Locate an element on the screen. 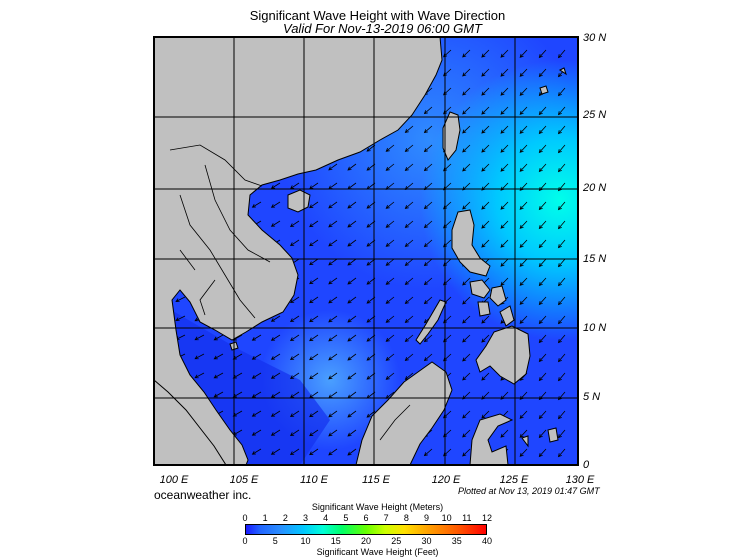 Image resolution: width=755 pixels, height=560 pixels. lon-label-120: 120 E is located at coordinates (446, 480).